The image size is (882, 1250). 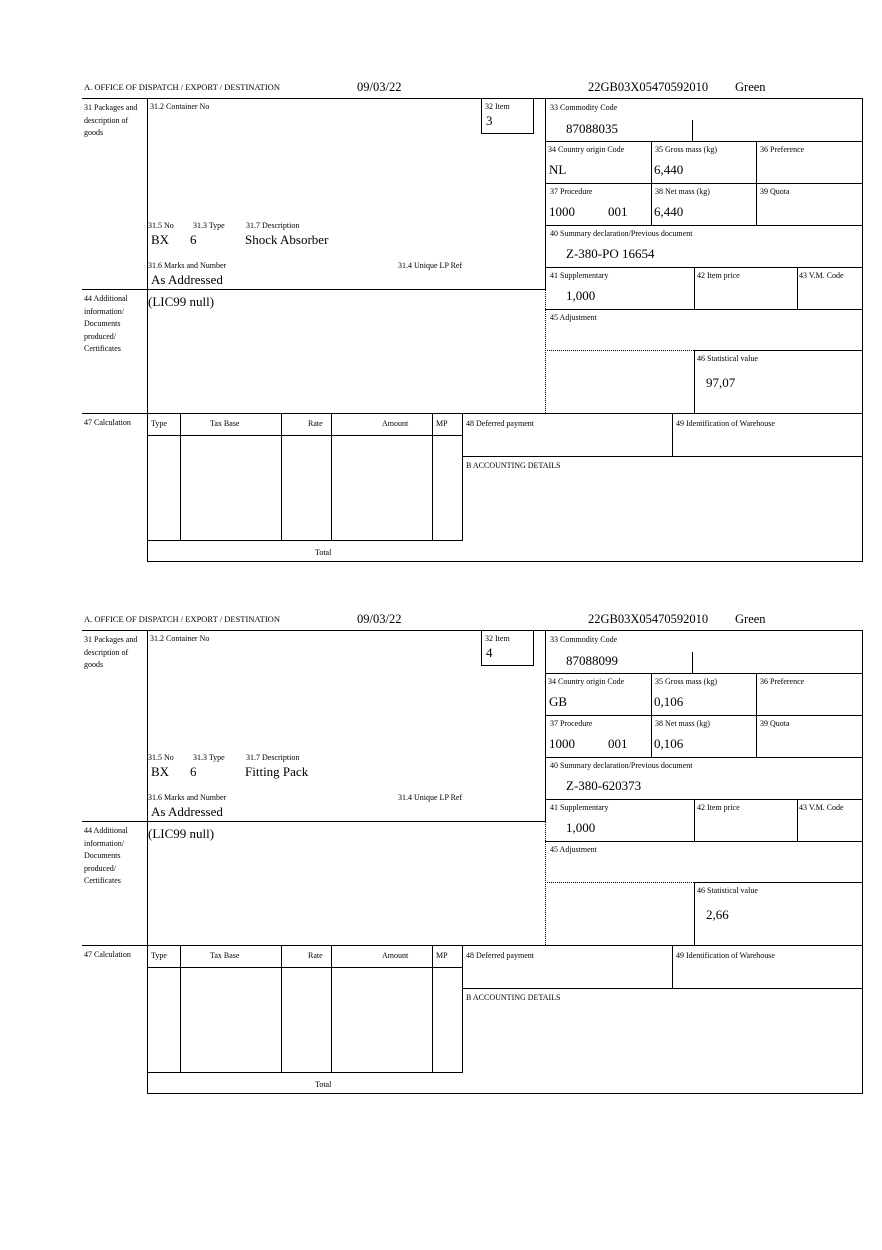 I want to click on net-mass-value: 6,440, so click(x=669, y=211).